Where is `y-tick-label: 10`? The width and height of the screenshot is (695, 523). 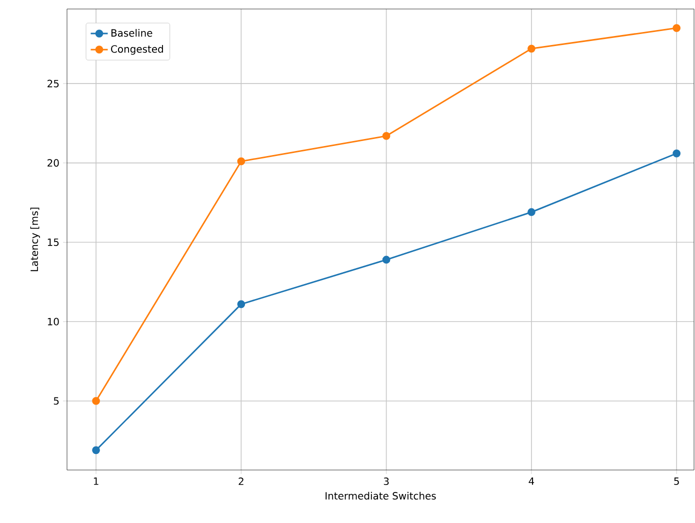 y-tick-label: 10 is located at coordinates (53, 322).